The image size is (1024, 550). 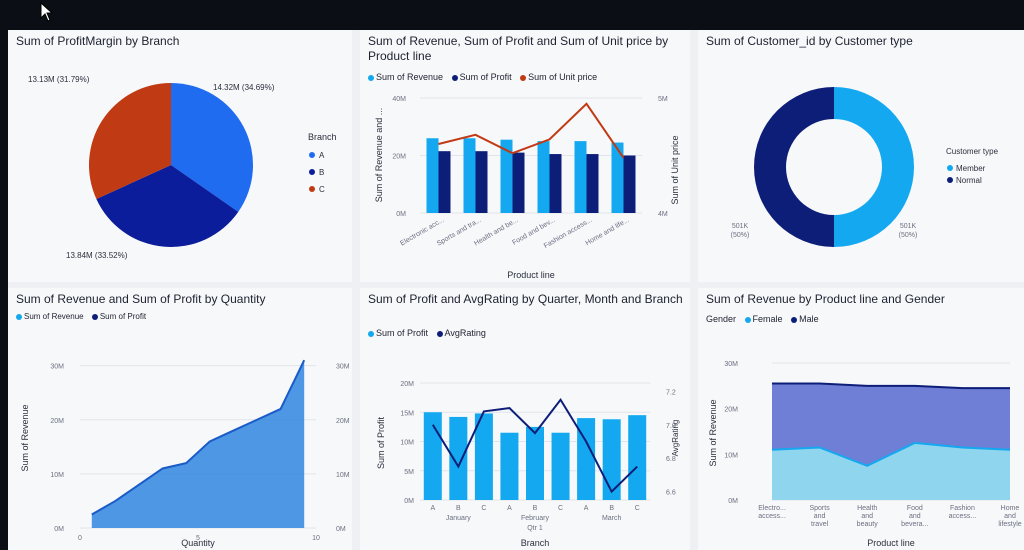 I want to click on group-label: January, so click(x=458, y=518).